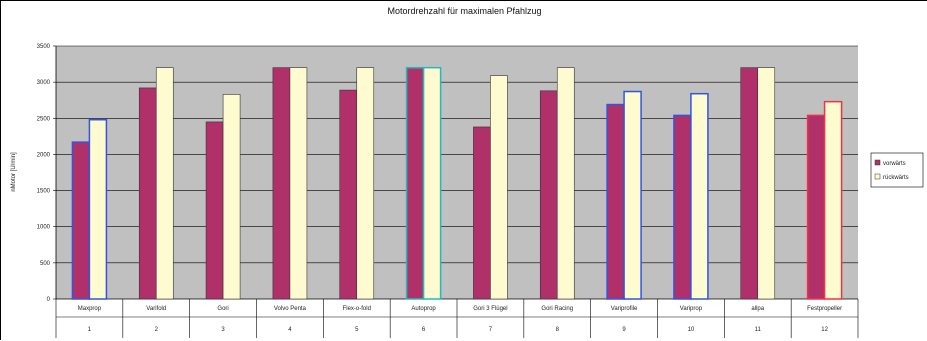  Describe the element at coordinates (424, 330) in the screenshot. I see `x-category-number: 6` at that location.